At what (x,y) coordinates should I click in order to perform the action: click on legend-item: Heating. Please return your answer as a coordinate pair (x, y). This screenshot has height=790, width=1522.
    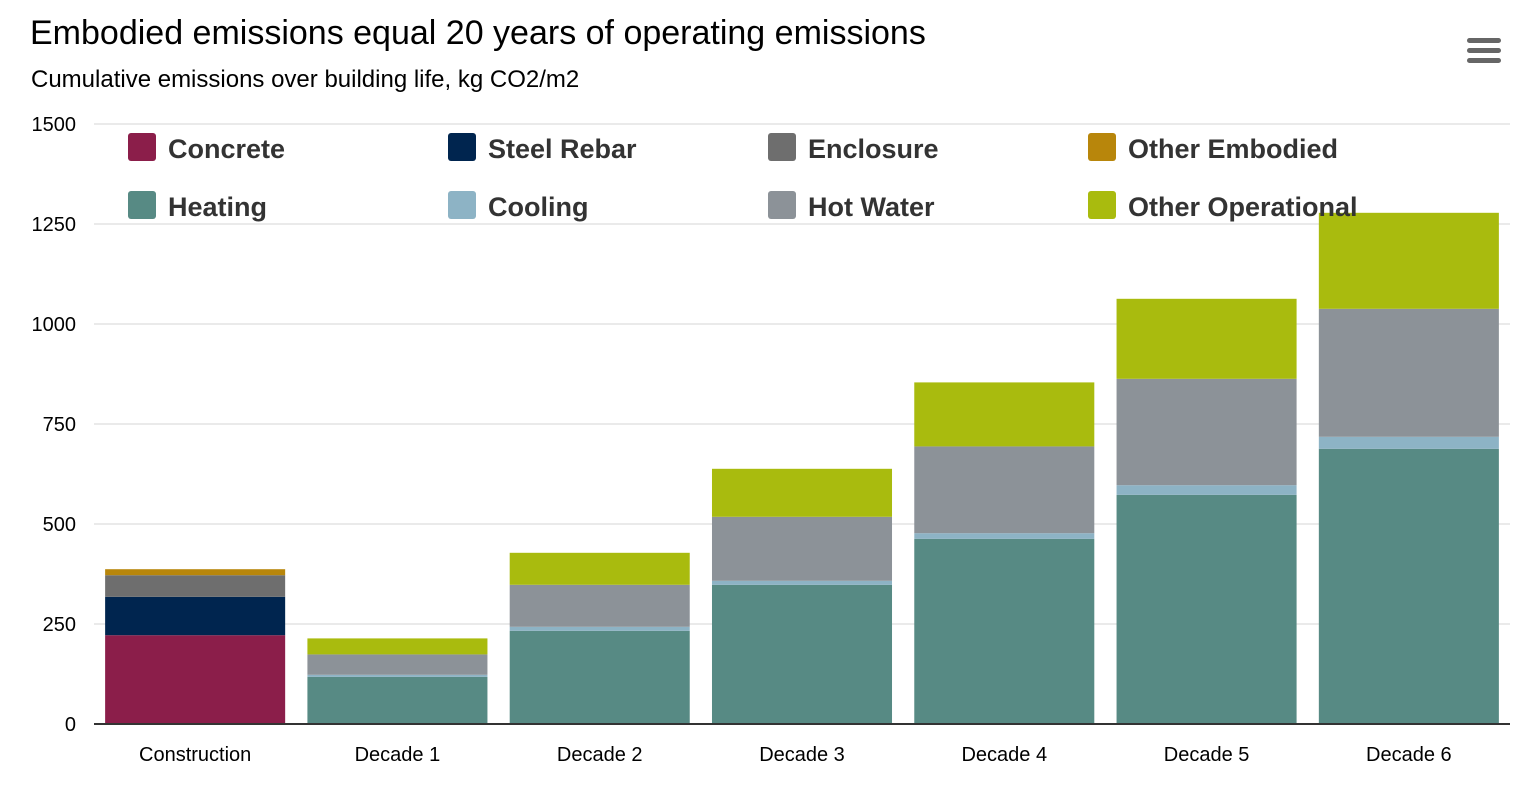
    Looking at the image, I should click on (197, 206).